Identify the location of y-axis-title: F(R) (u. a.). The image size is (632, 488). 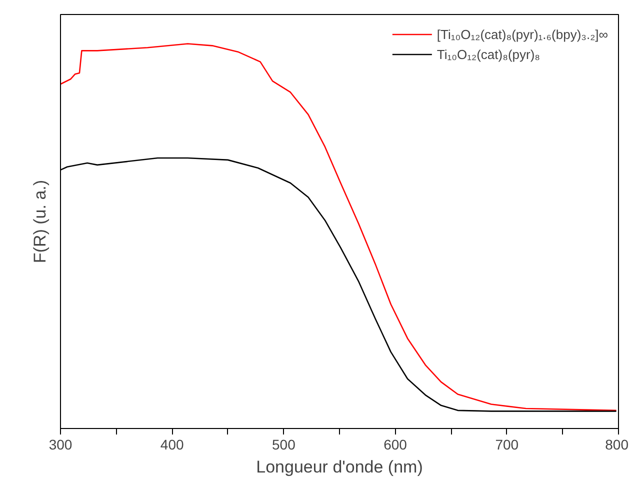
(40, 222).